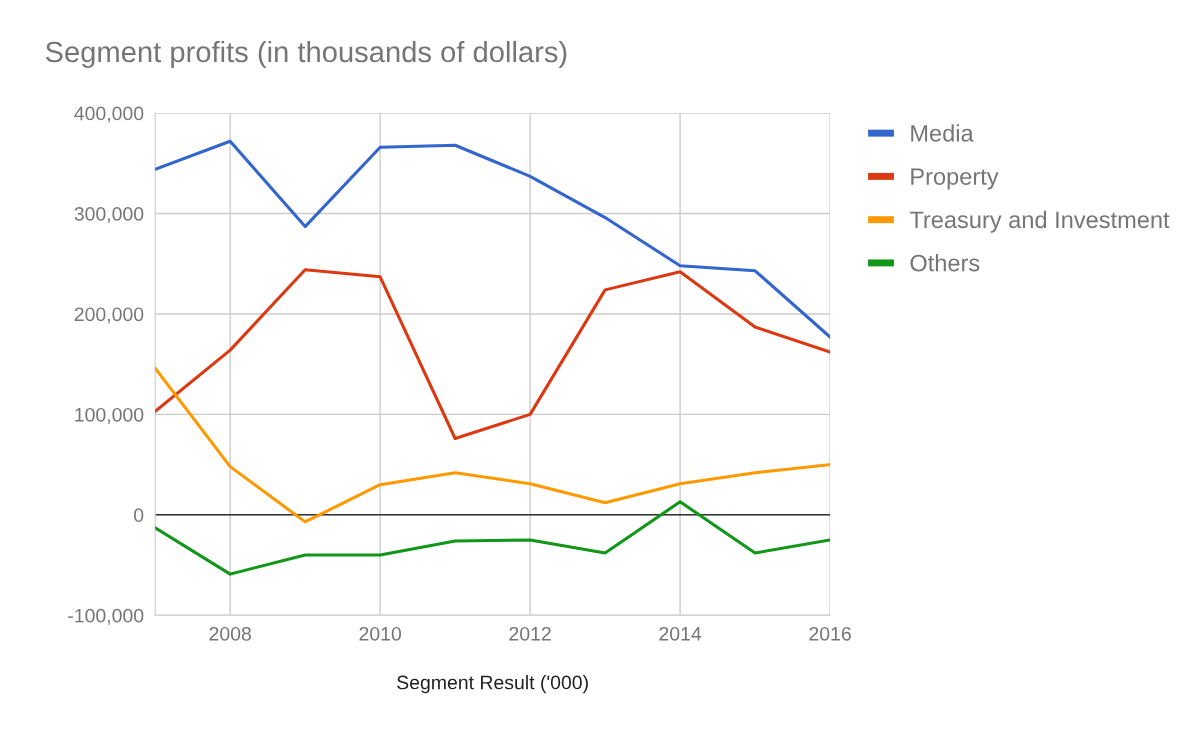  I want to click on x-tick-label: 2008, so click(230, 633).